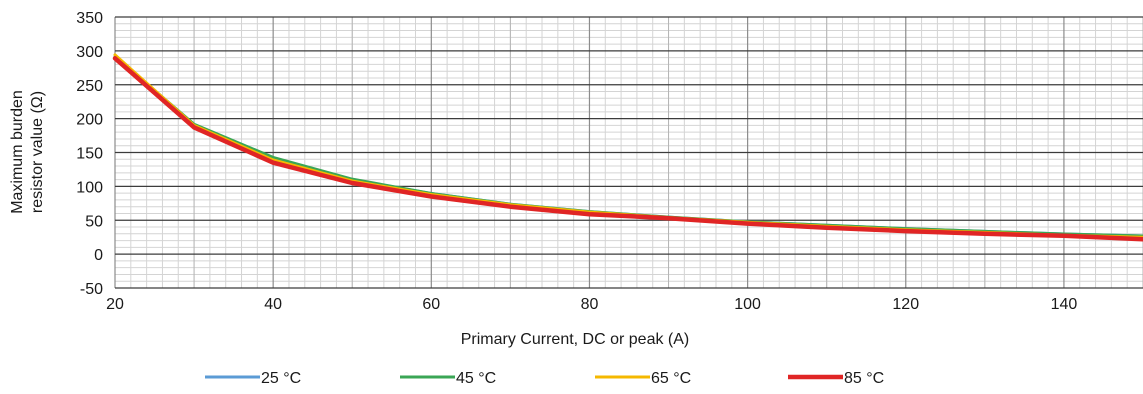  I want to click on legend-label-4: 85 °C, so click(864, 378).